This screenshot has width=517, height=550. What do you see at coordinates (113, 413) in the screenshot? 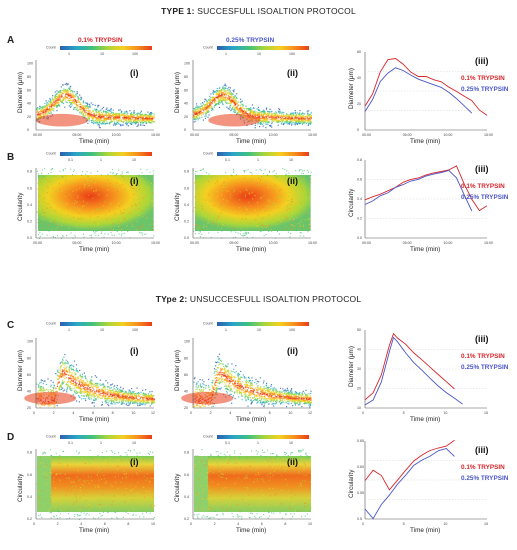
I see `heatmap-xtick-2-0-4: 8` at bounding box center [113, 413].